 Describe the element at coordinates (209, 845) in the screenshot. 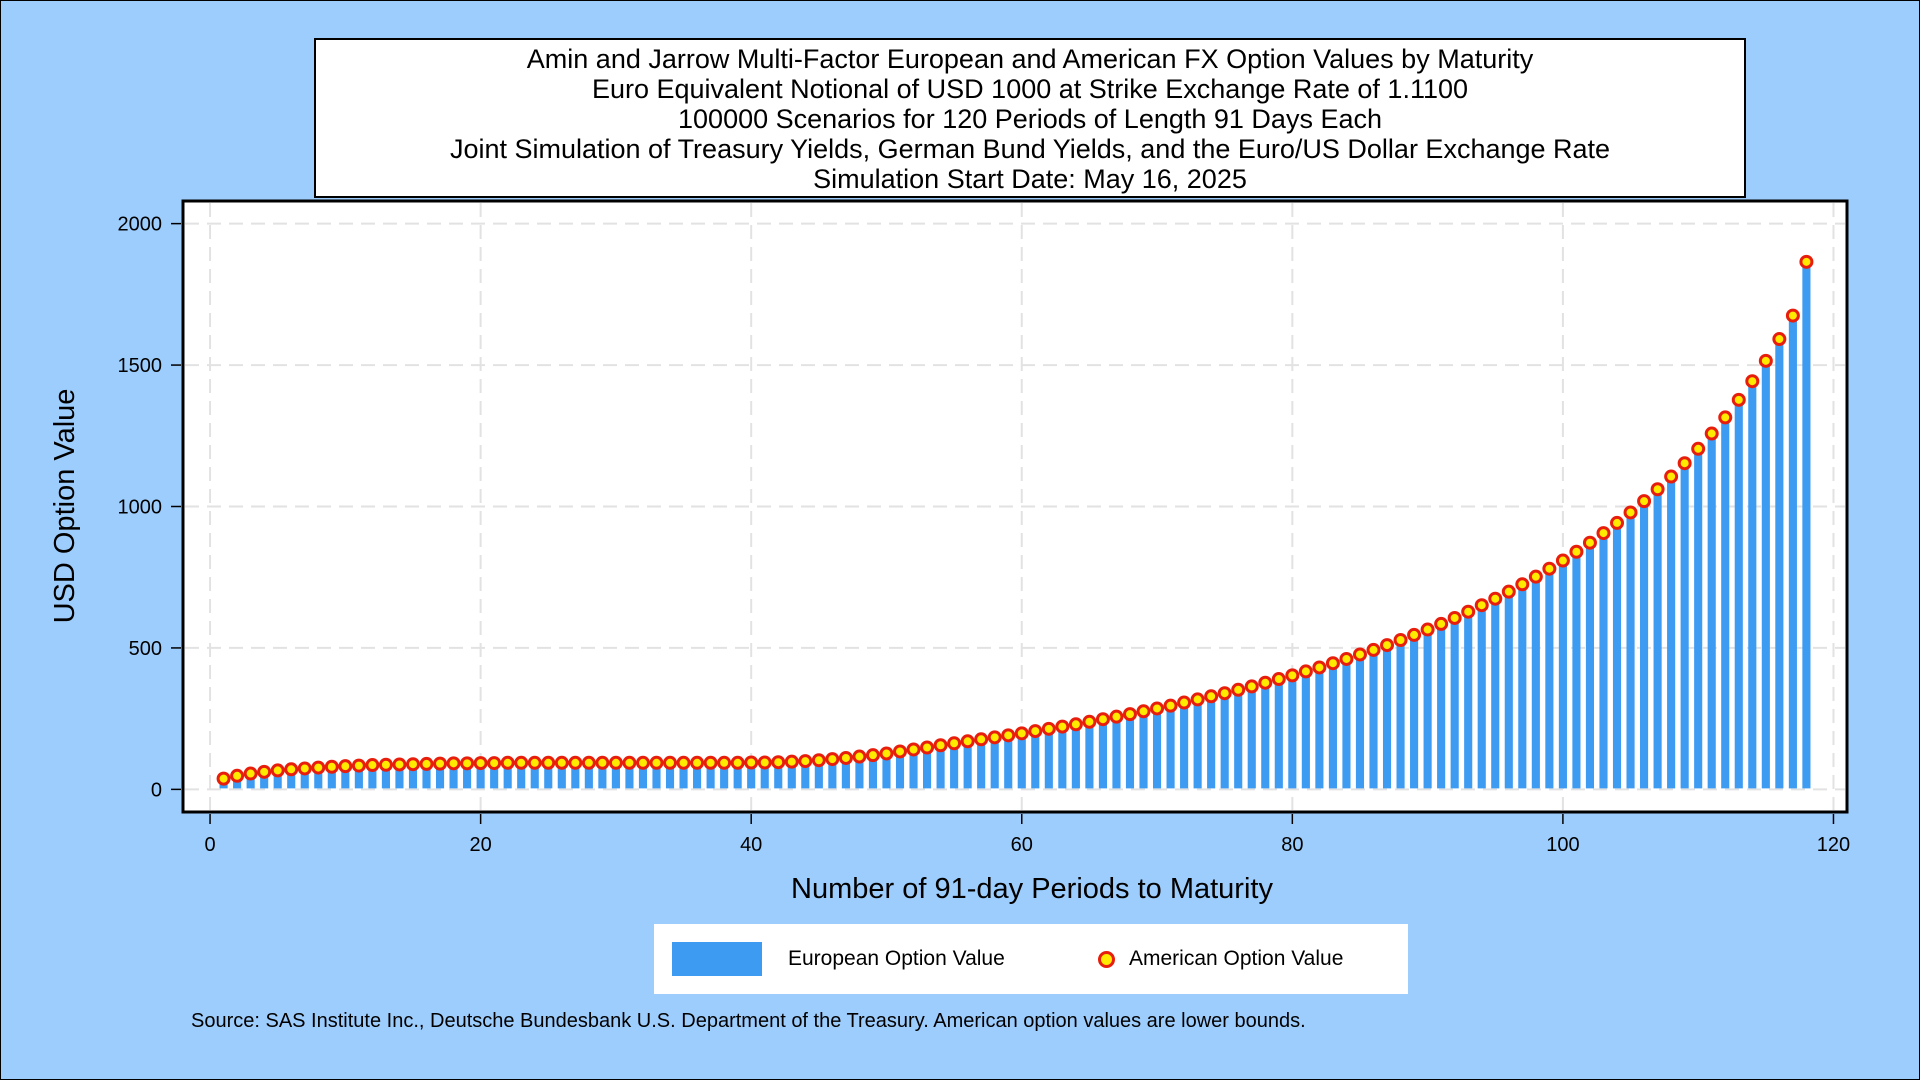

I see `x-tick-label: 0` at that location.